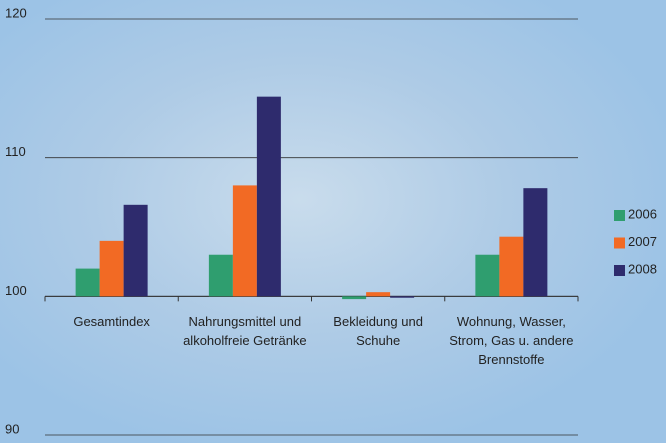 This screenshot has height=443, width=666. Describe the element at coordinates (15, 151) in the screenshot. I see `y-tick-label: 110` at that location.